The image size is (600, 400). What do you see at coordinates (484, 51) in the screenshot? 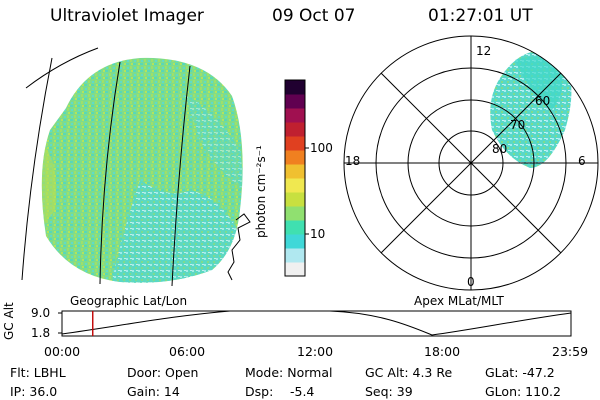
I see `mlt-12-label: 12` at bounding box center [484, 51].